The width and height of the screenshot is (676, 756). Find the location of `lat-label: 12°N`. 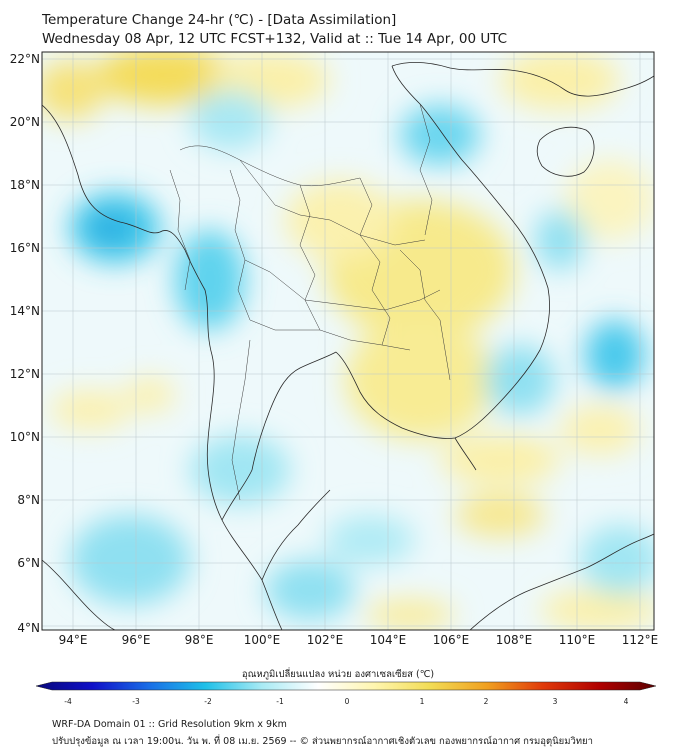

lat-label: 12°N is located at coordinates (24, 374).